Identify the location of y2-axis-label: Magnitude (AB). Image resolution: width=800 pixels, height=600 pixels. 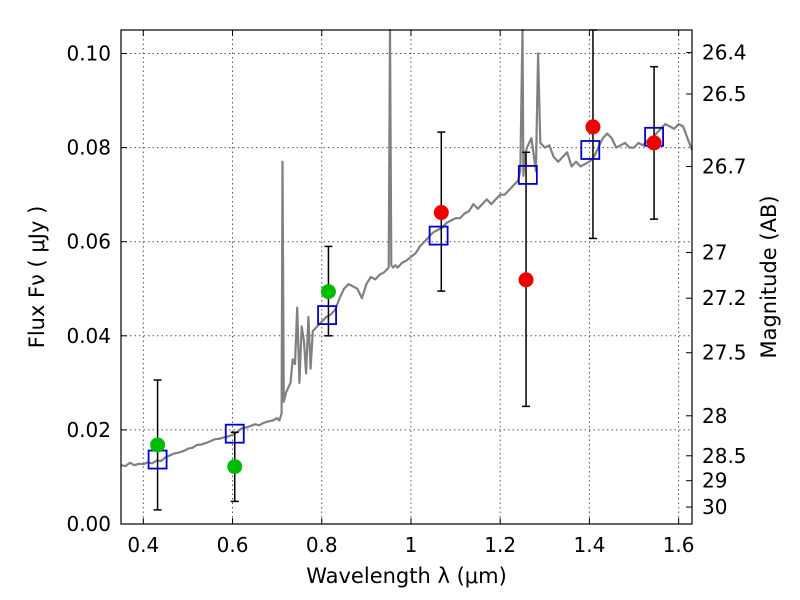
(769, 276).